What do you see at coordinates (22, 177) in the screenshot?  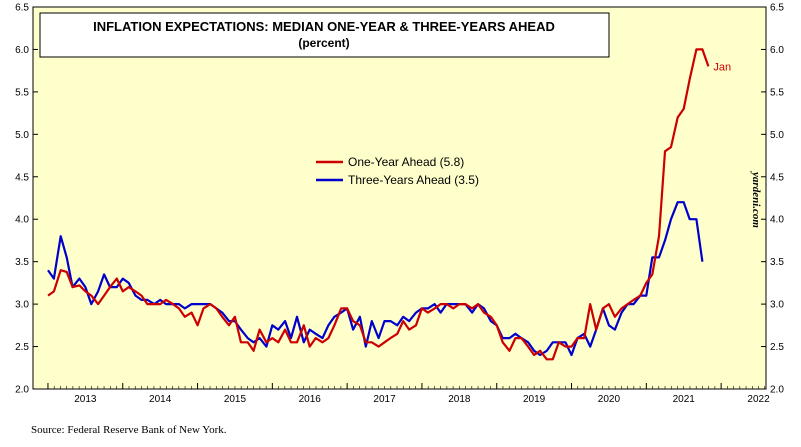 I see `y-tick-label-left: 4.5` at bounding box center [22, 177].